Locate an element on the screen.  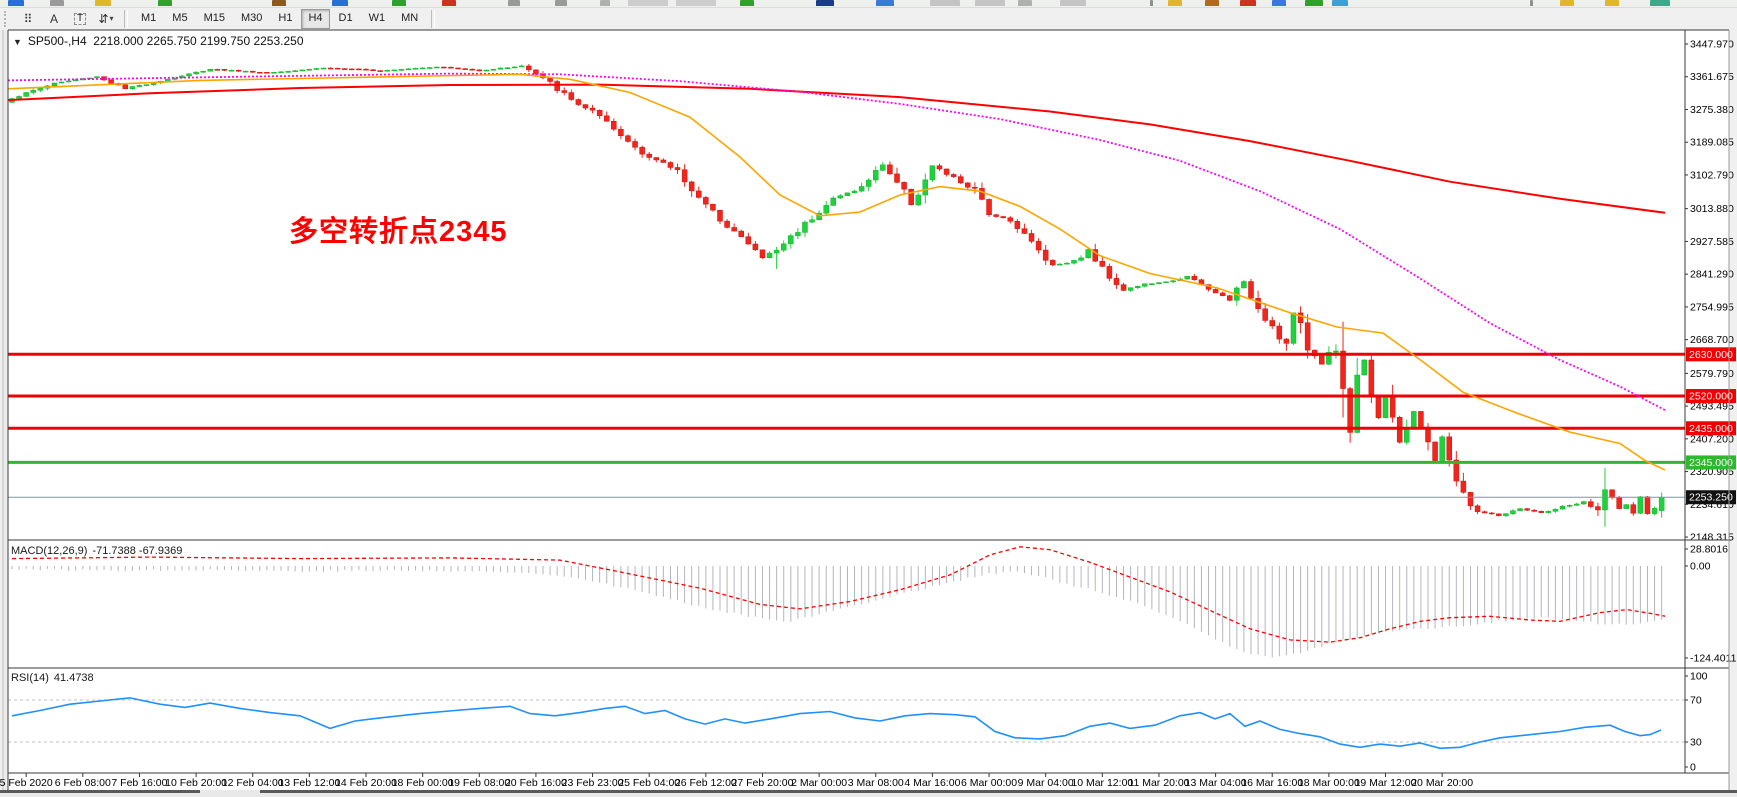
timeframe-button-H1: H1 is located at coordinates (285, 17).